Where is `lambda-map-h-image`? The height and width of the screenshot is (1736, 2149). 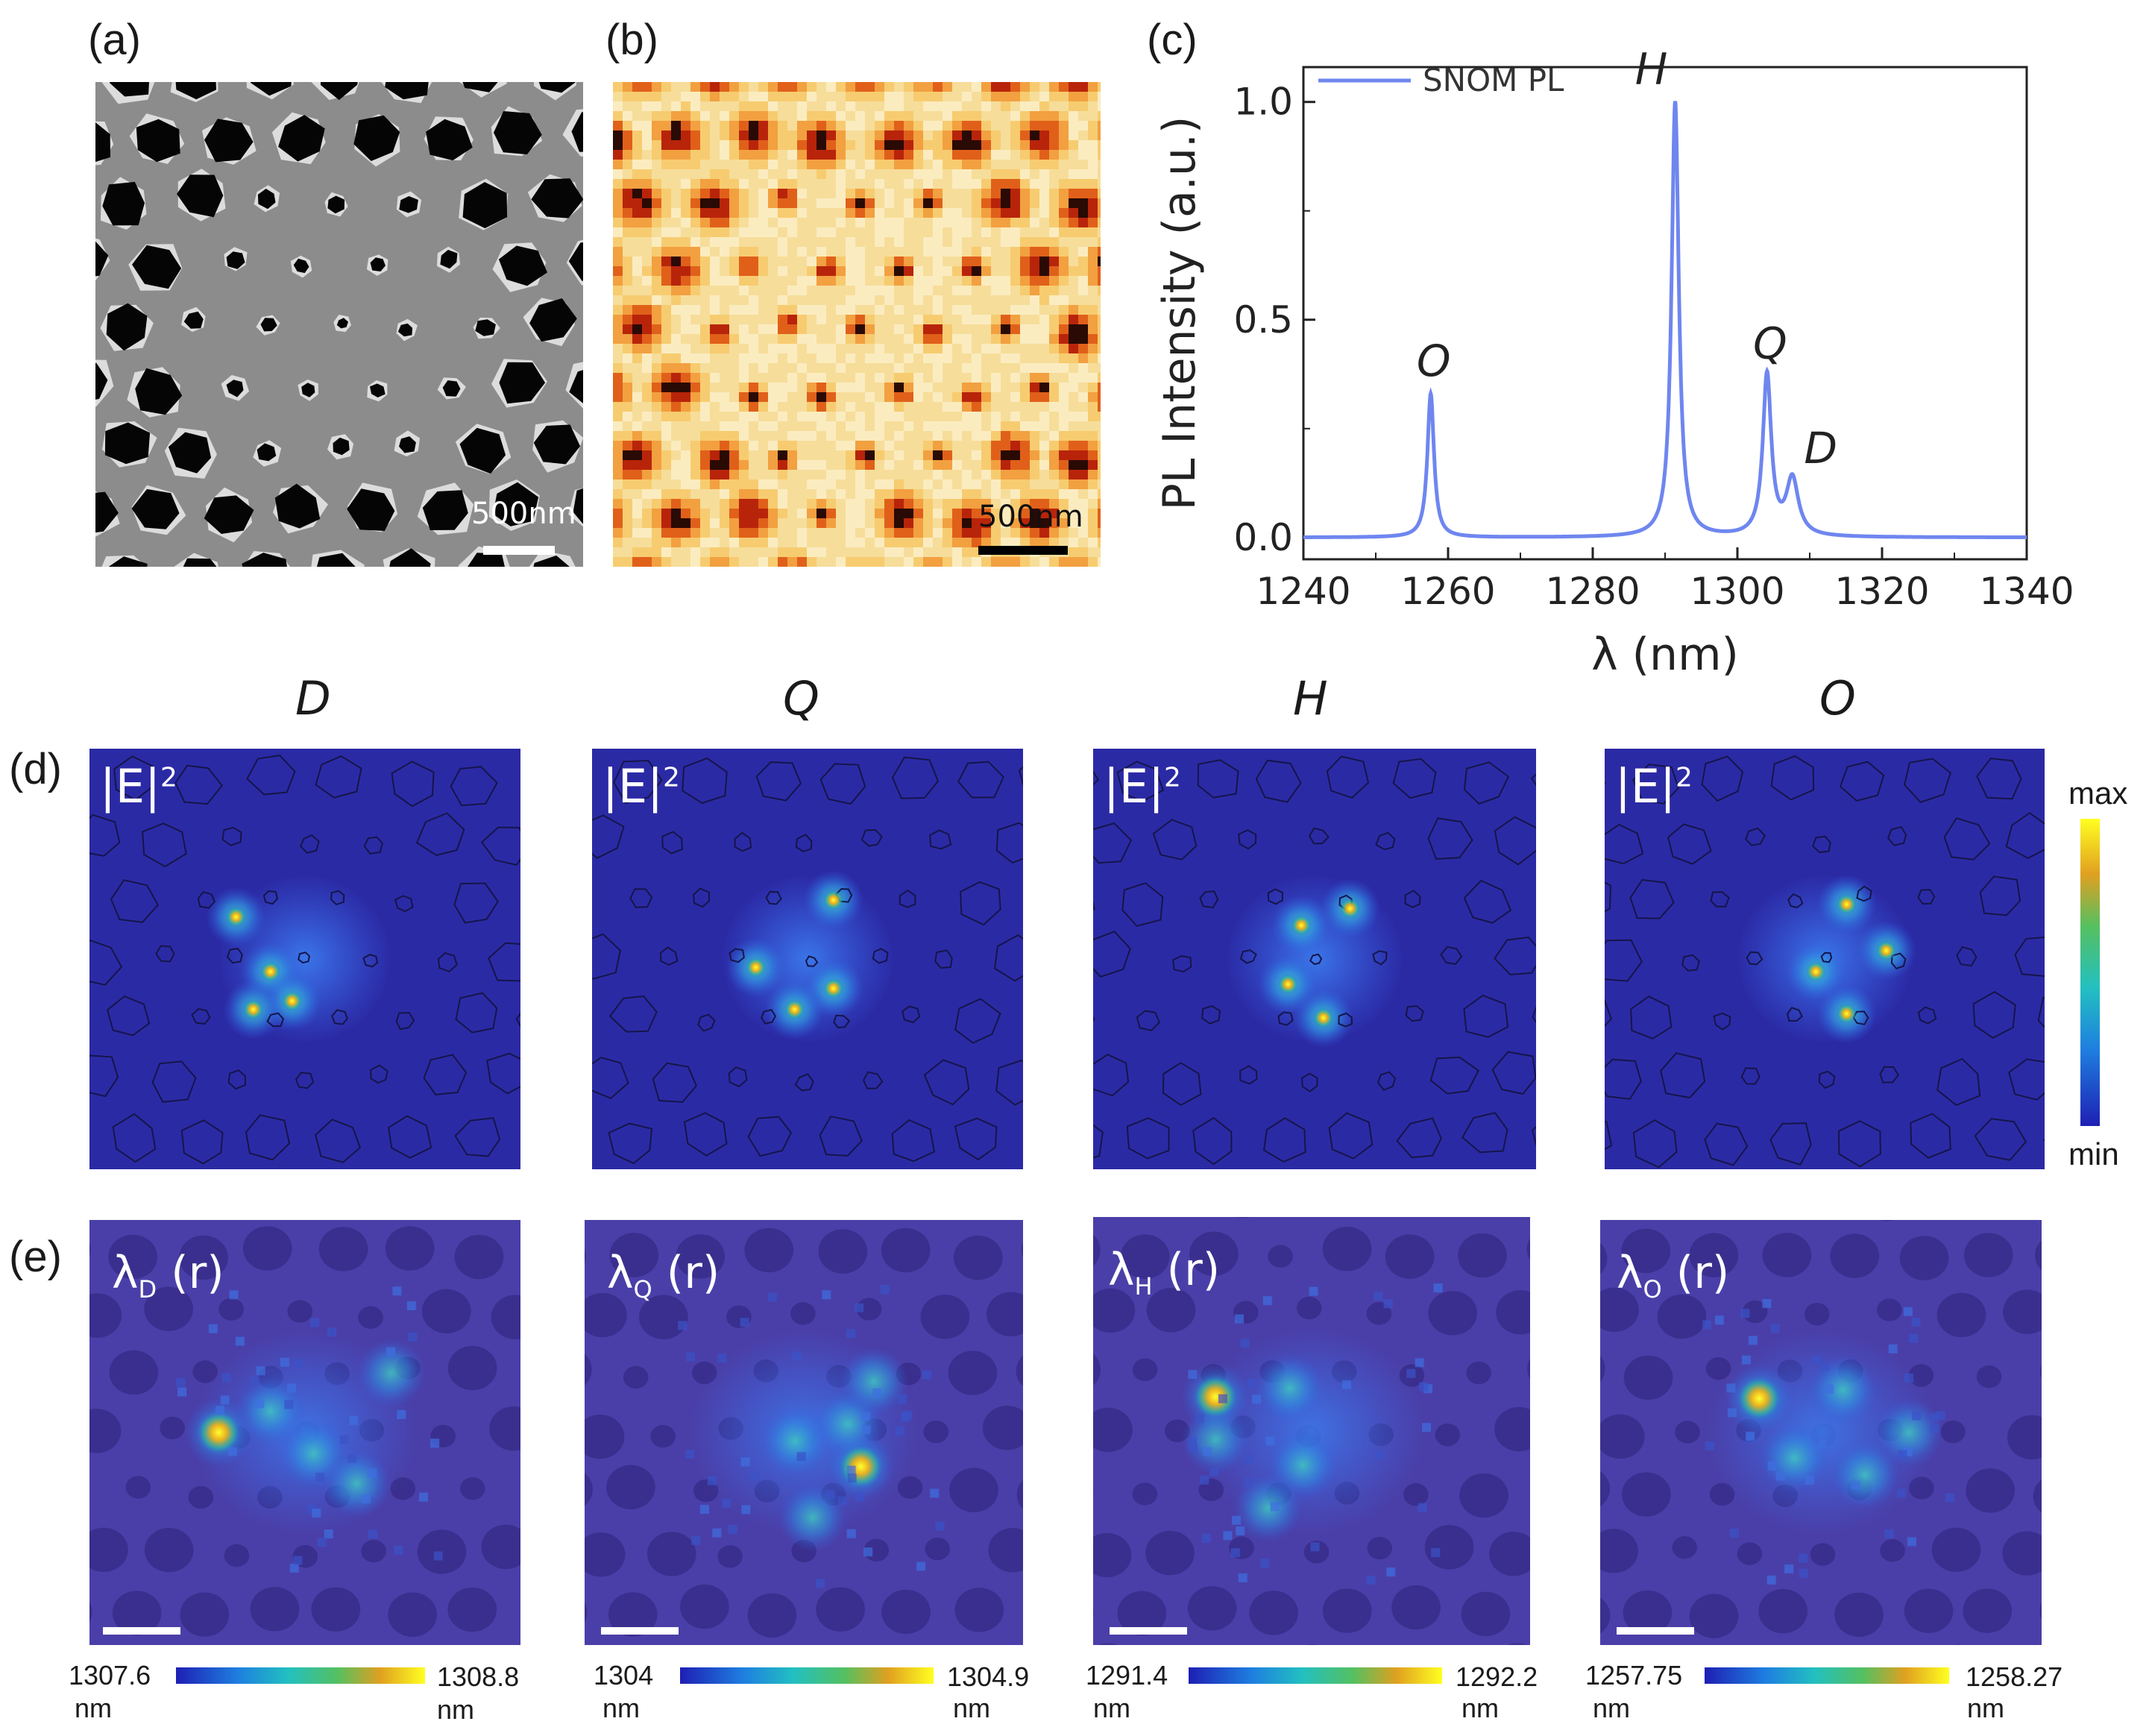
lambda-map-h-image is located at coordinates (1311, 1431).